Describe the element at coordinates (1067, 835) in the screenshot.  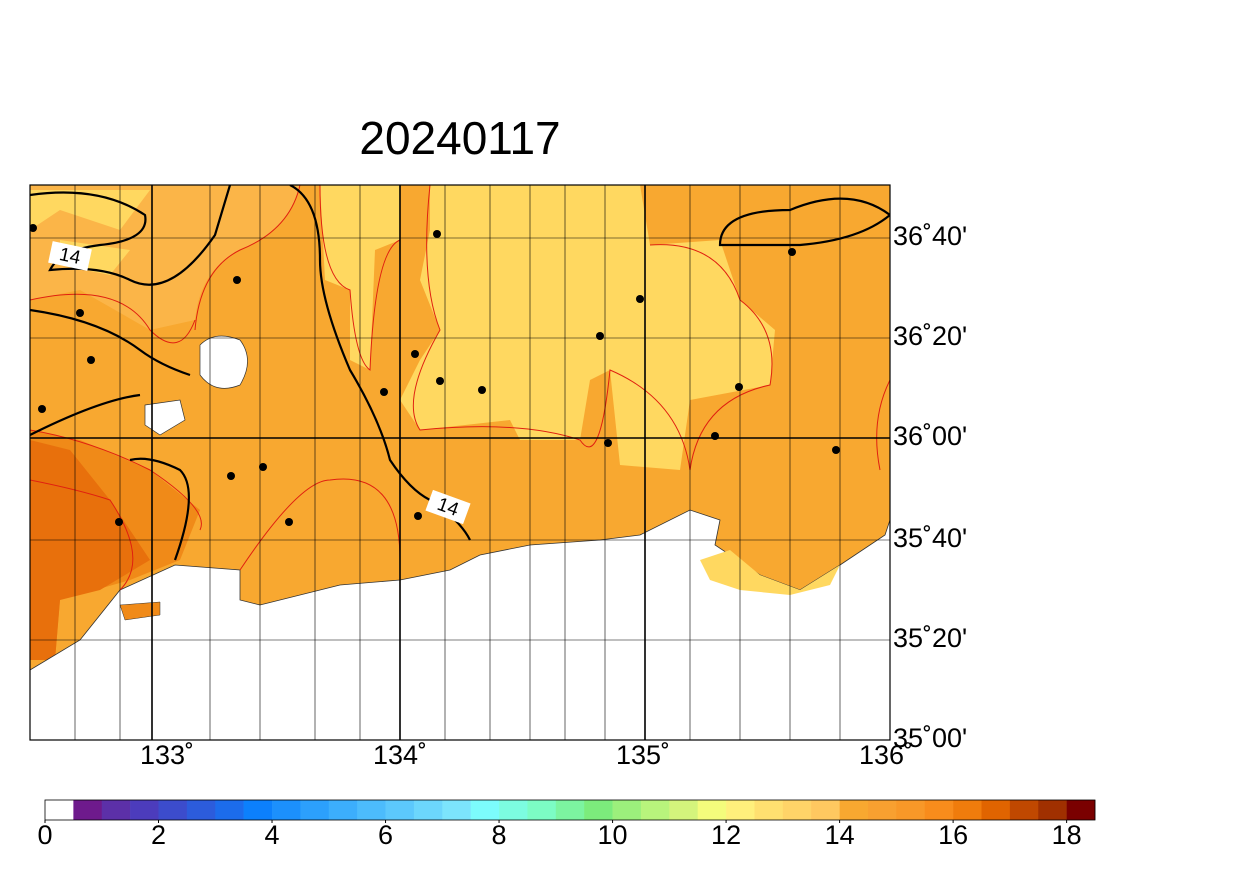
I see `colorbar-label: 18` at that location.